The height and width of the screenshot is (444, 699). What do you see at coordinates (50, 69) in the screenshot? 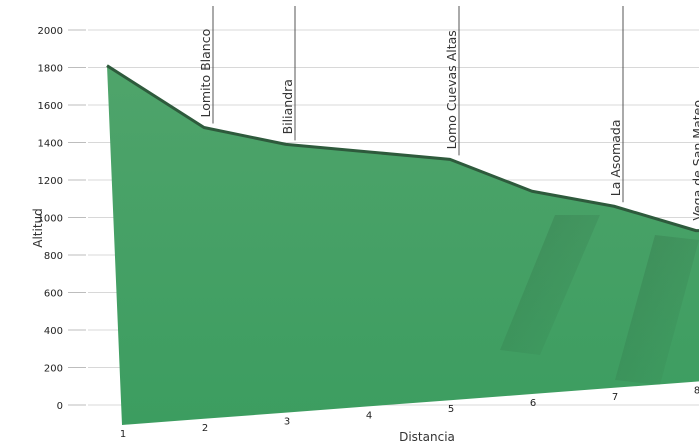
I see `y-tick-label: 1800` at bounding box center [50, 69].